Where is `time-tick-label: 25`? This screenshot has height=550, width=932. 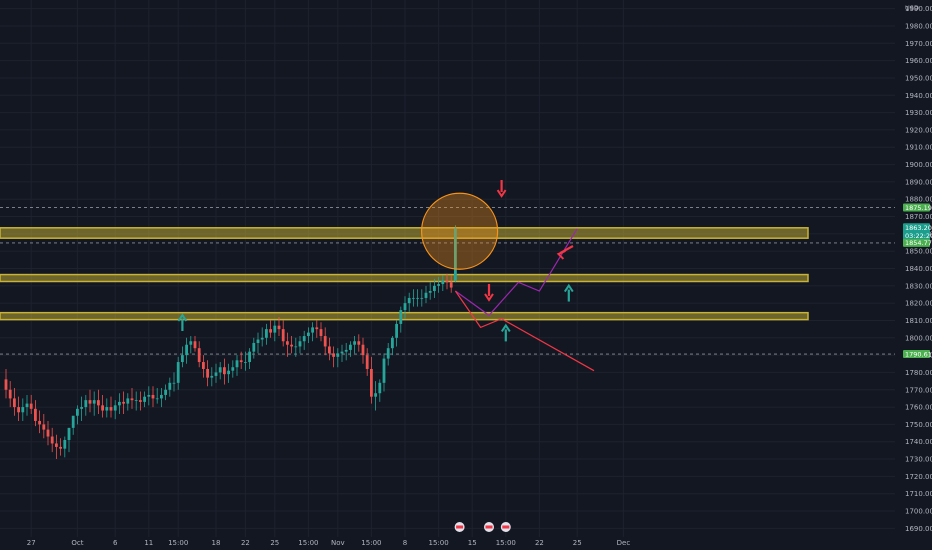 time-tick-label: 25 is located at coordinates (577, 543).